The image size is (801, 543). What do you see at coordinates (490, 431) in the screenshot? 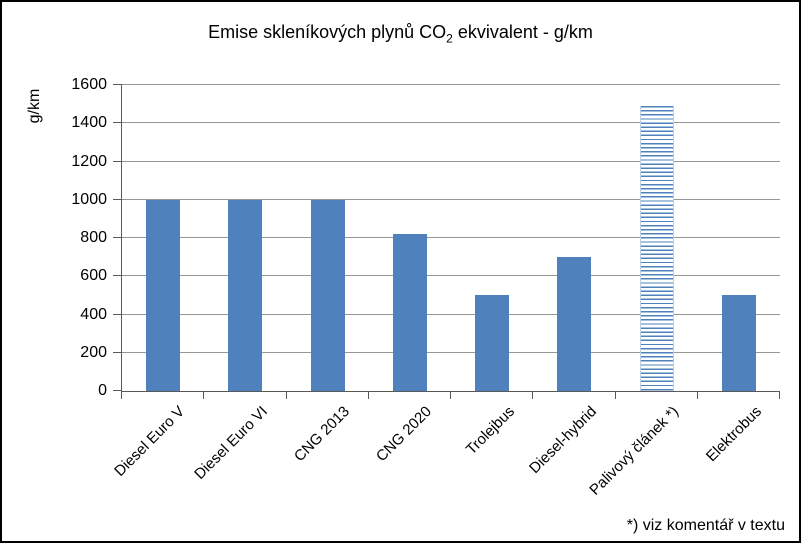
I see `category-label: Trolejbus` at bounding box center [490, 431].